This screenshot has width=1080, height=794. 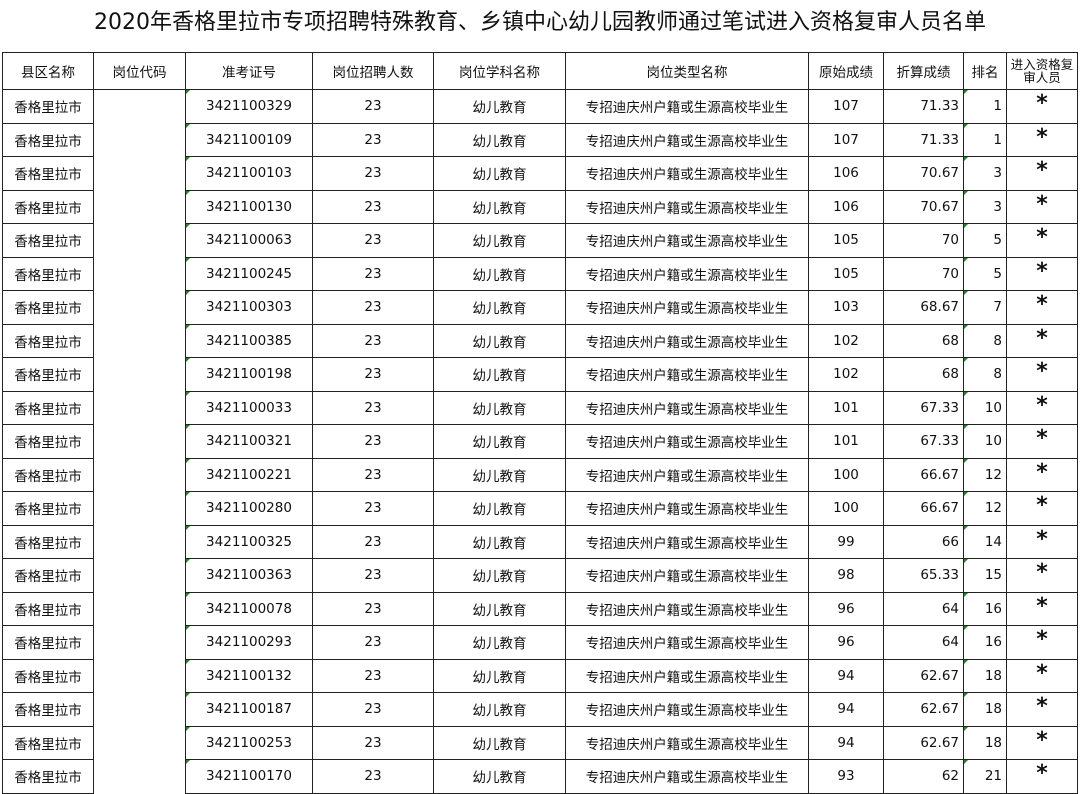 What do you see at coordinates (846, 340) in the screenshot?
I see `cell-raw-score: 102` at bounding box center [846, 340].